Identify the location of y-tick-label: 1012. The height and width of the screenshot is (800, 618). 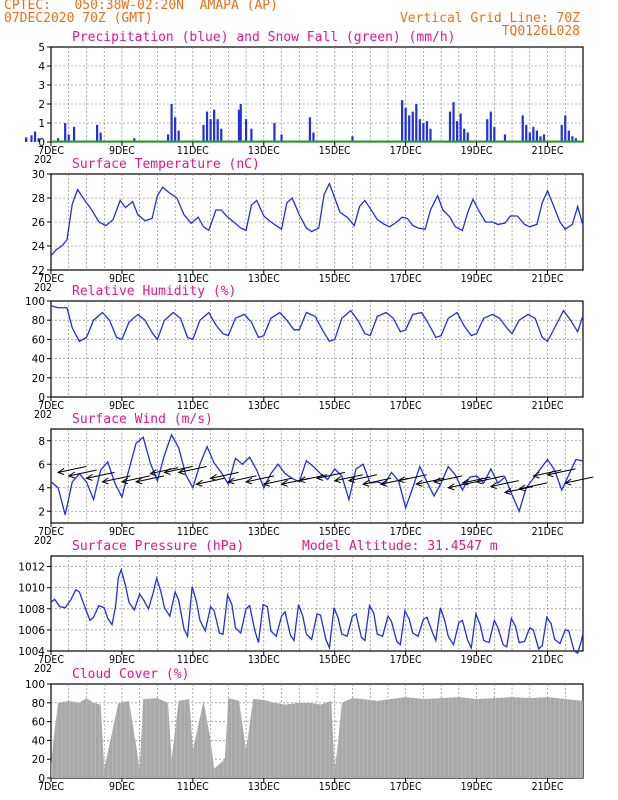
(31, 568).